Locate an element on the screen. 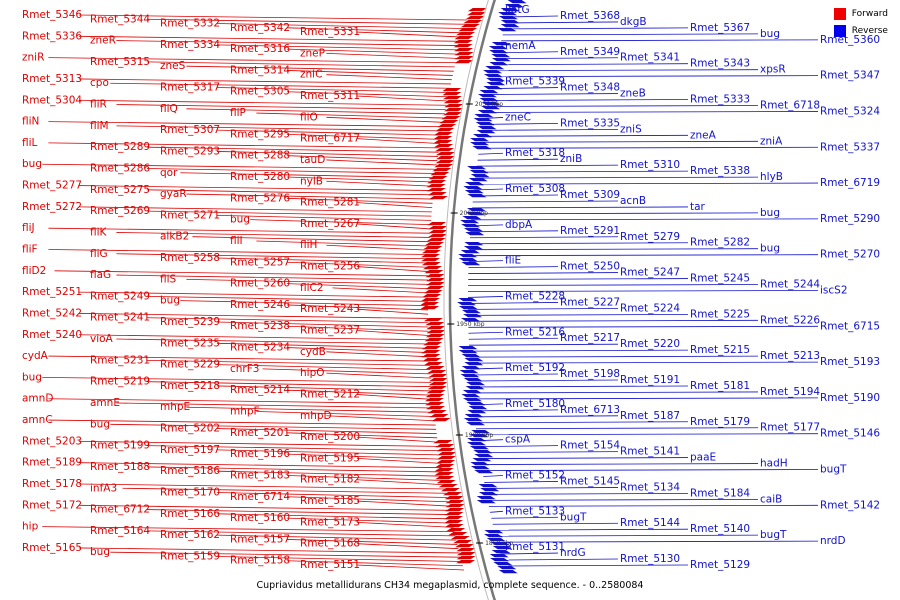 The image size is (900, 600). gene-label: Rmet_6715 is located at coordinates (850, 326).